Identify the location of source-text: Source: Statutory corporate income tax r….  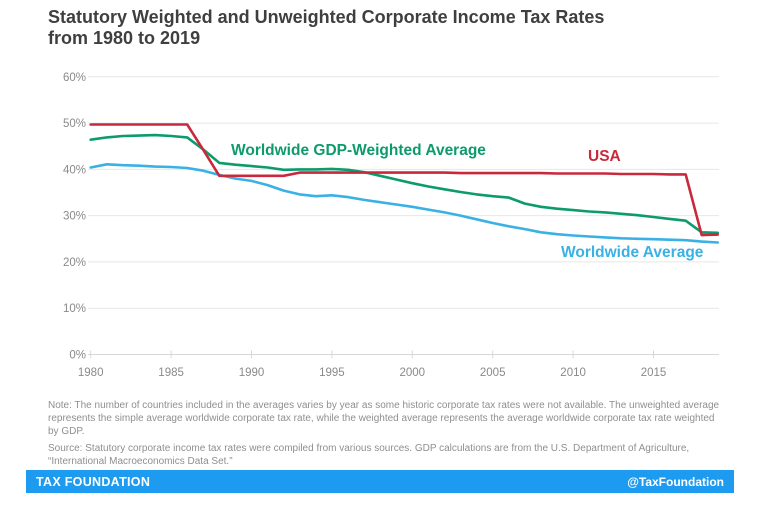
(369, 455).